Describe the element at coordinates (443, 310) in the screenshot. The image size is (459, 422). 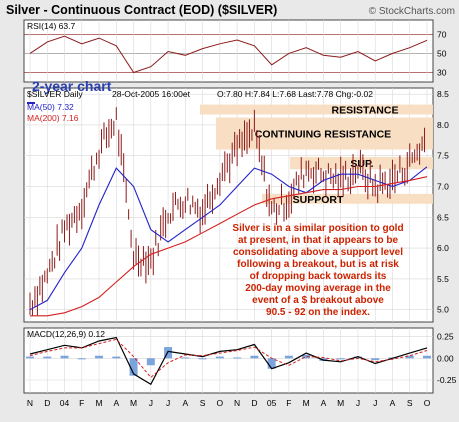
I see `price-tick-label: 5.0` at that location.